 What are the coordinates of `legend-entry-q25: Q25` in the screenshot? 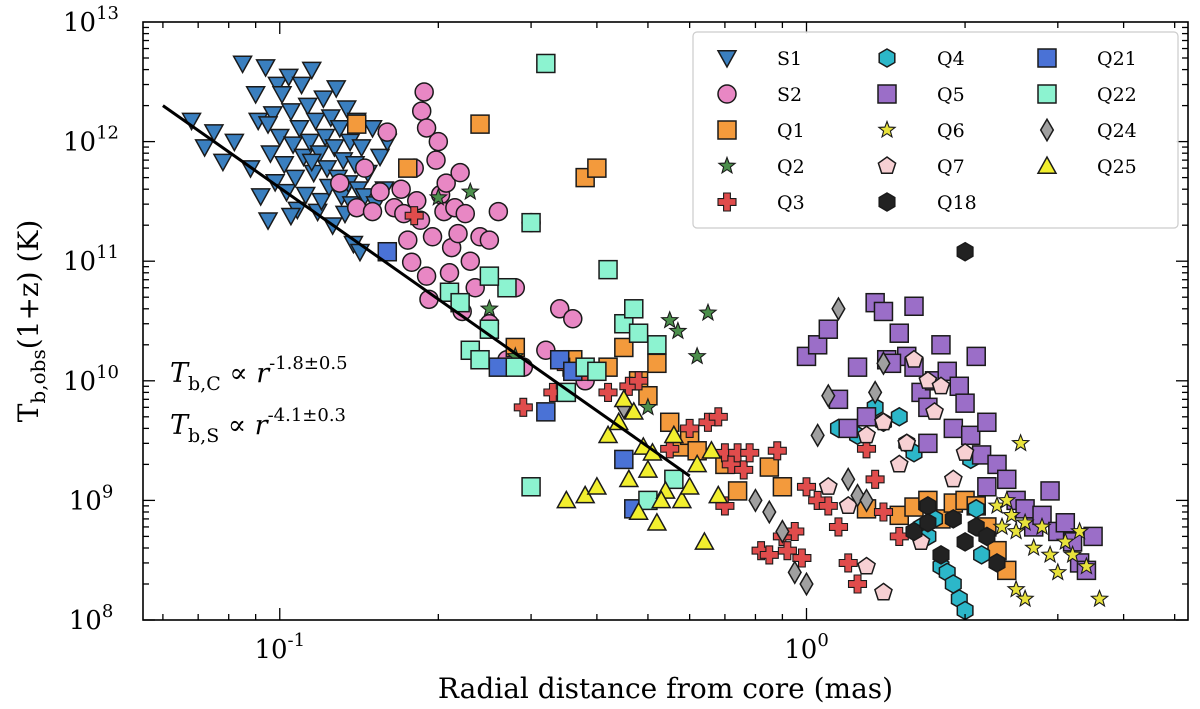 It's located at (1086, 166).